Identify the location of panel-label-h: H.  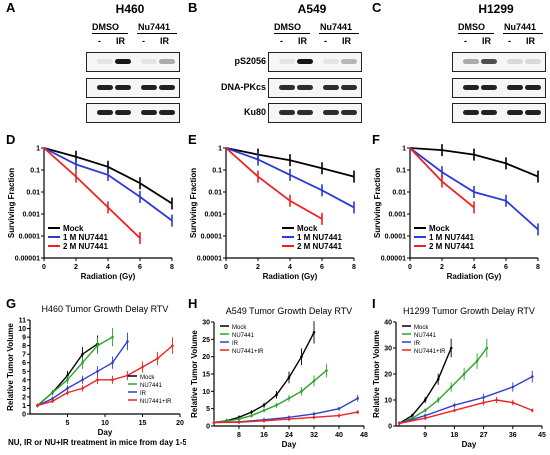
(193, 303).